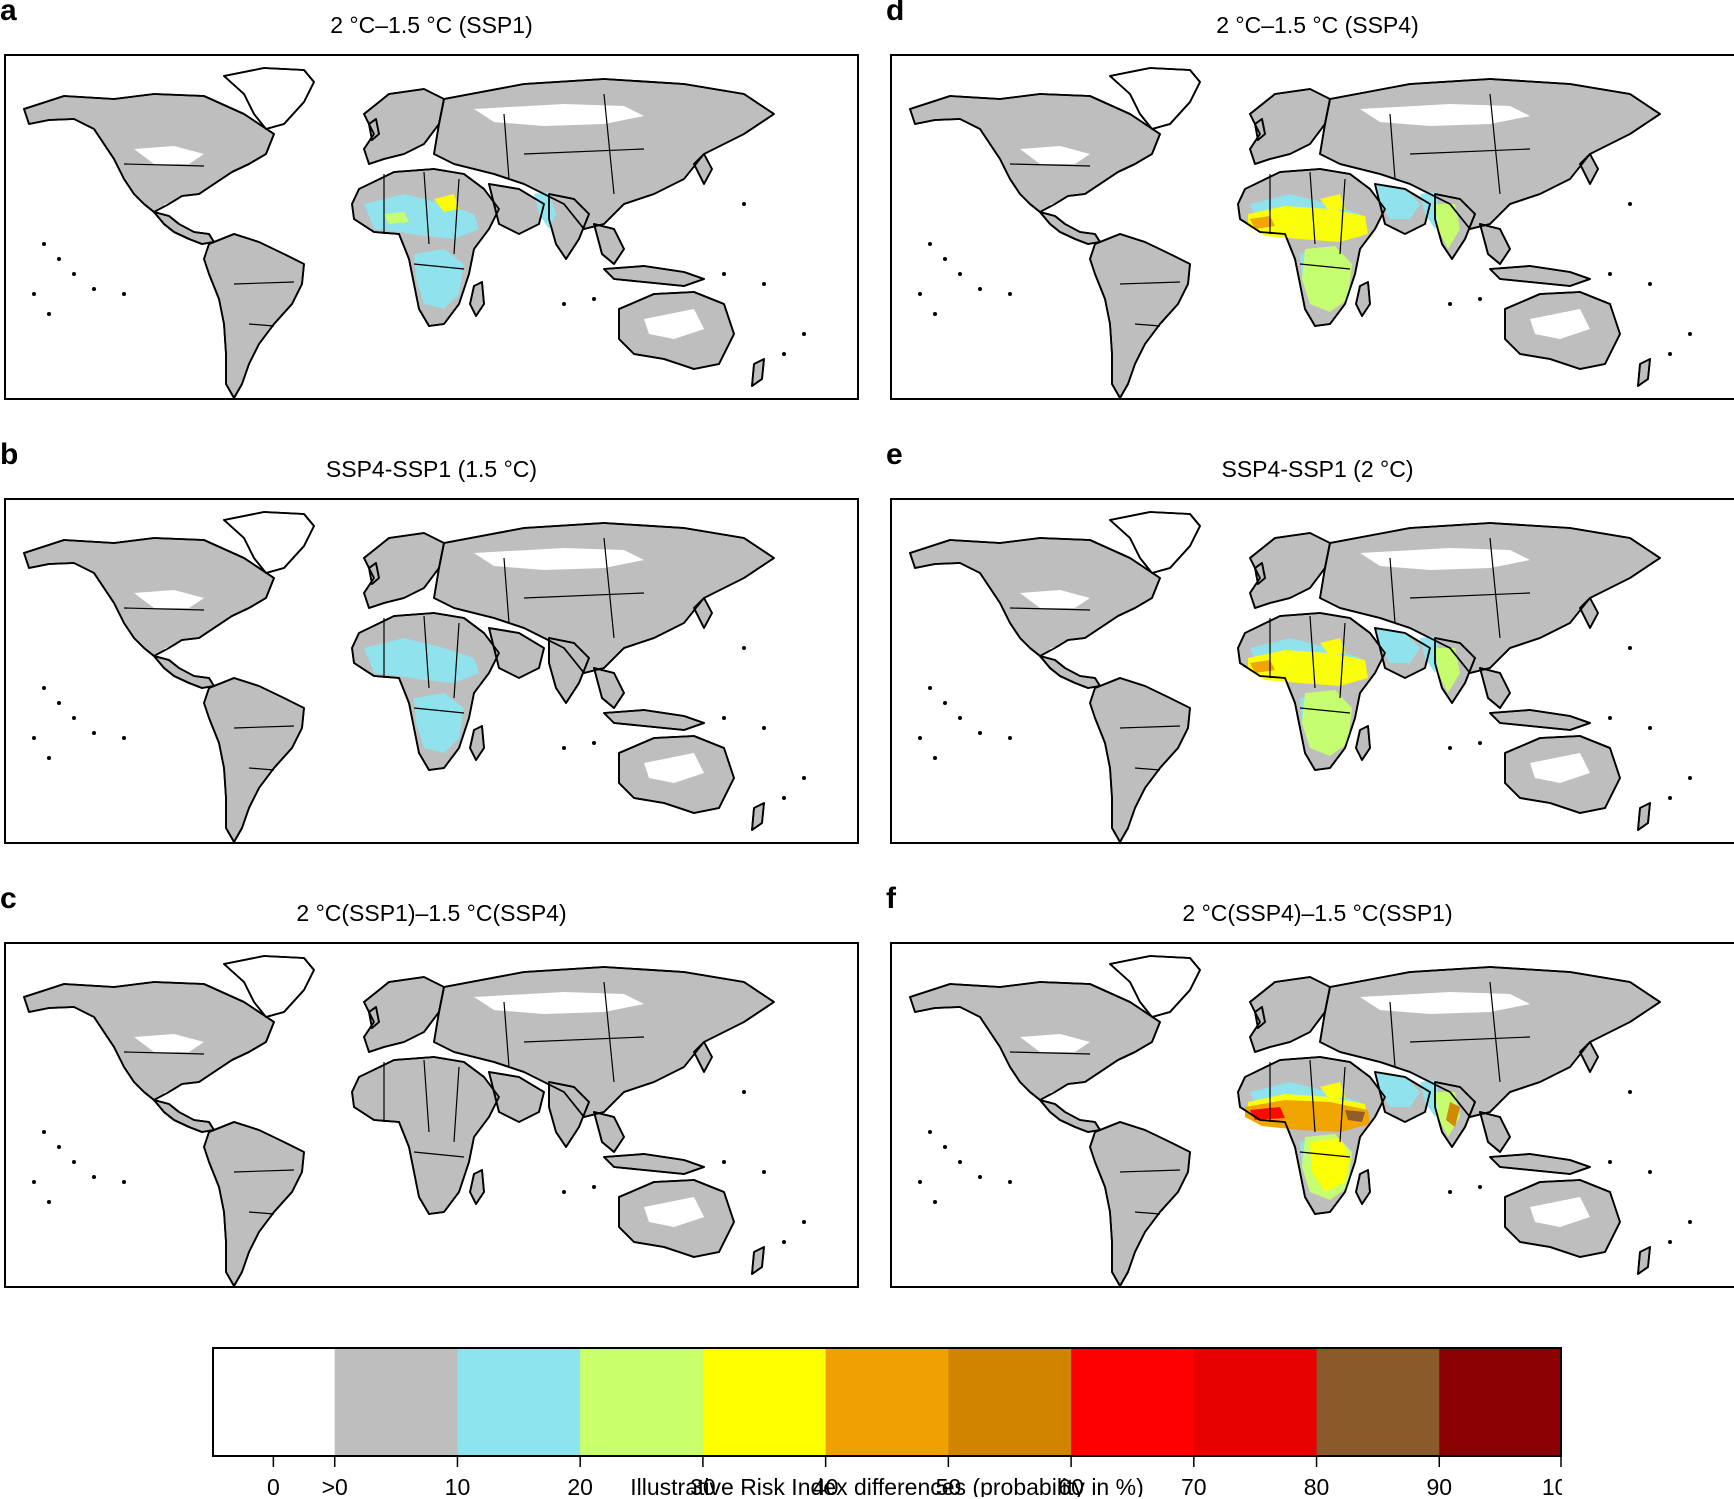 Image resolution: width=1734 pixels, height=1499 pixels. I want to click on colorbar-tick-label: 40, so click(826, 1485).